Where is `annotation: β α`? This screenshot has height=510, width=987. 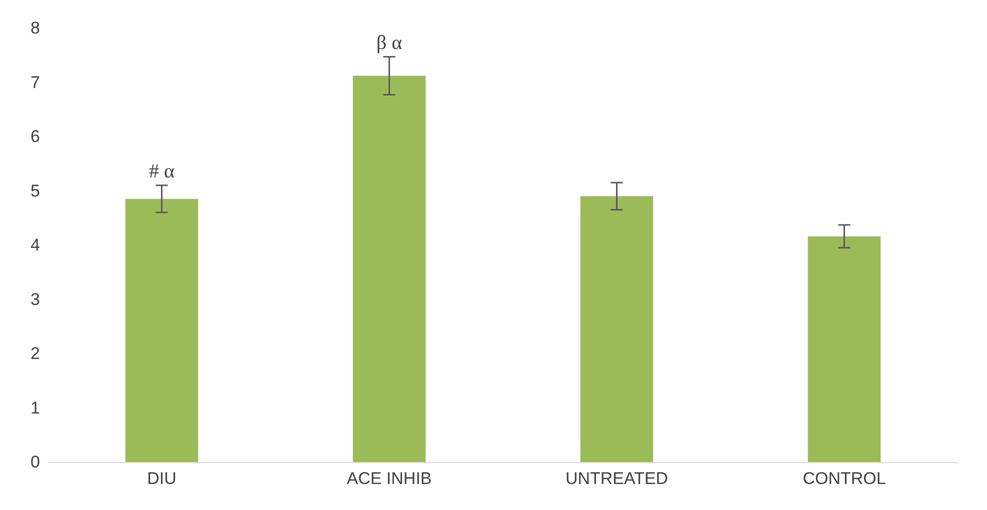 annotation: β α is located at coordinates (389, 43).